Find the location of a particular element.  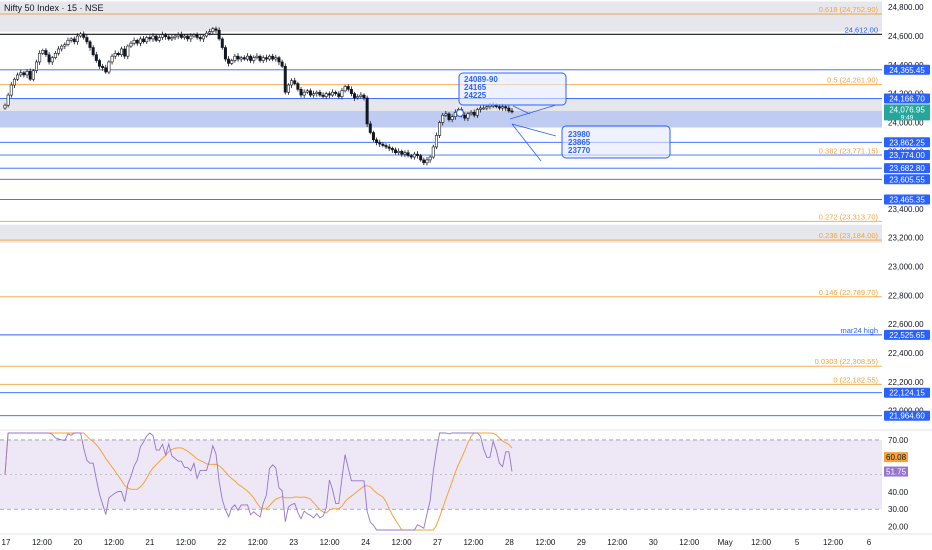

level-label: 0.0303 (22,308.55) is located at coordinates (847, 361).